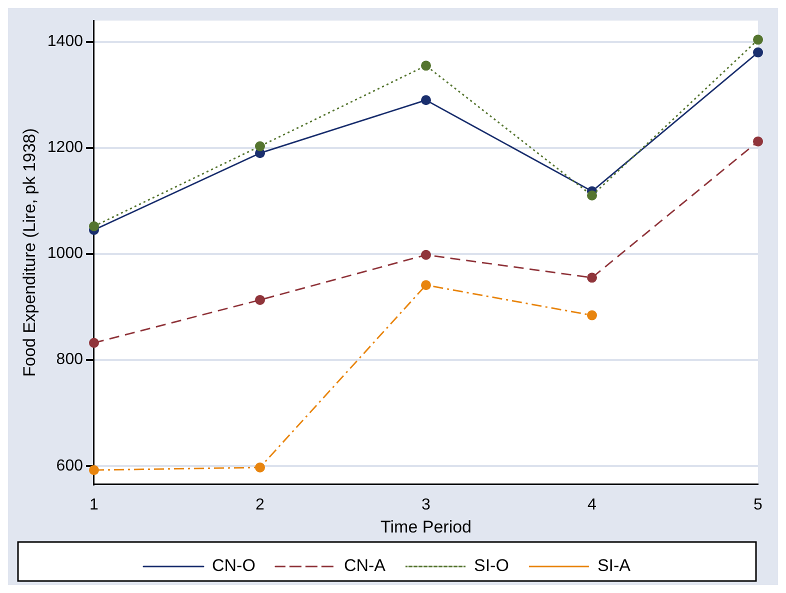 This screenshot has width=786, height=593. Describe the element at coordinates (70, 359) in the screenshot. I see `y-tick-label: 800` at that location.